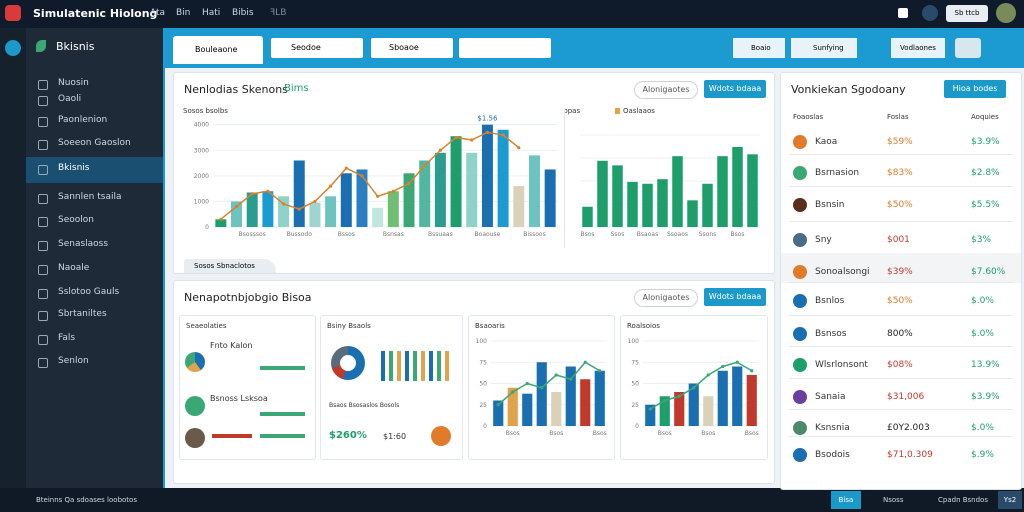 The image size is (1024, 512). Describe the element at coordinates (74, 168) in the screenshot. I see `menu-item: Bkisnis` at that location.